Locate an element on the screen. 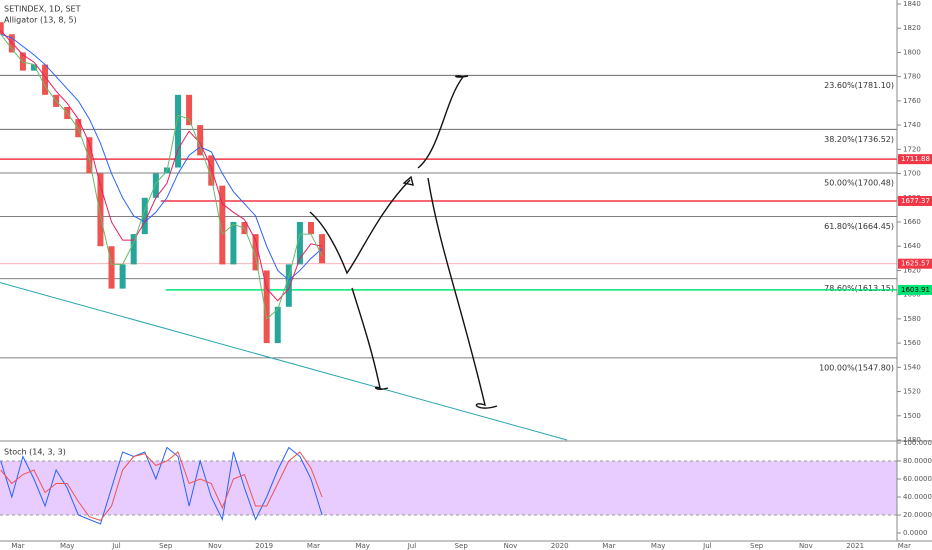  y2-tick-label: 80.0000 is located at coordinates (917, 461).